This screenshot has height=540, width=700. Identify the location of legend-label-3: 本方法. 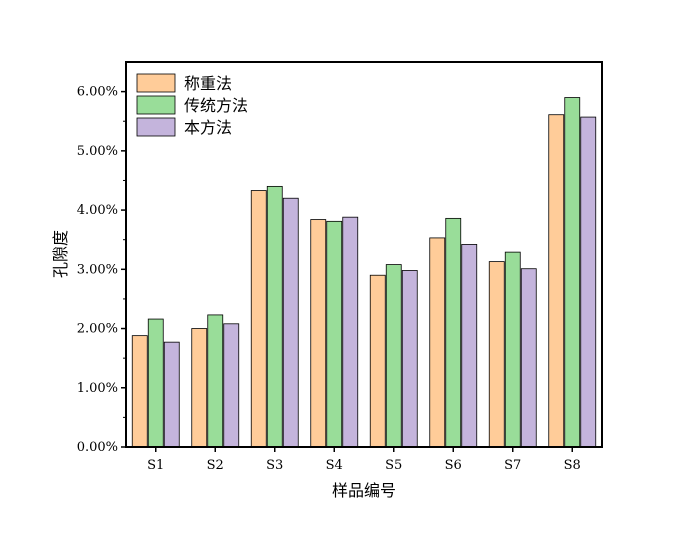
(208, 127).